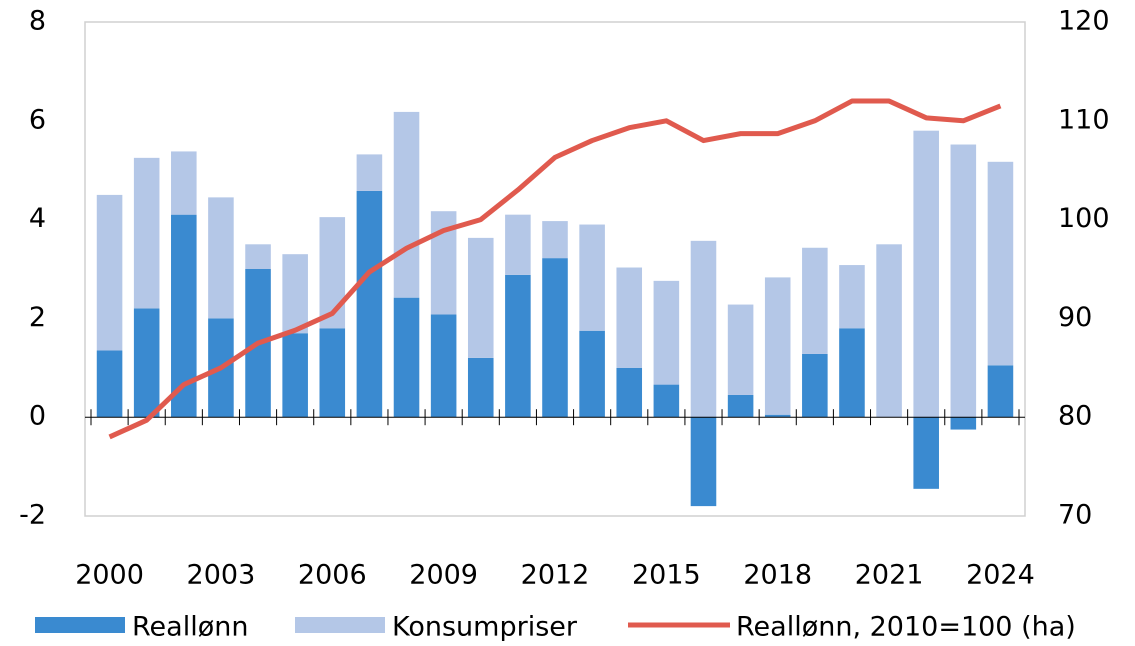  I want to click on x-tick-label: 2000, so click(109, 575).